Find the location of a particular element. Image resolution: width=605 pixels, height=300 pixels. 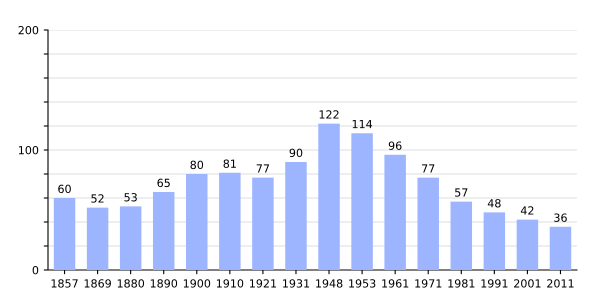

data-label: 90 is located at coordinates (296, 153).